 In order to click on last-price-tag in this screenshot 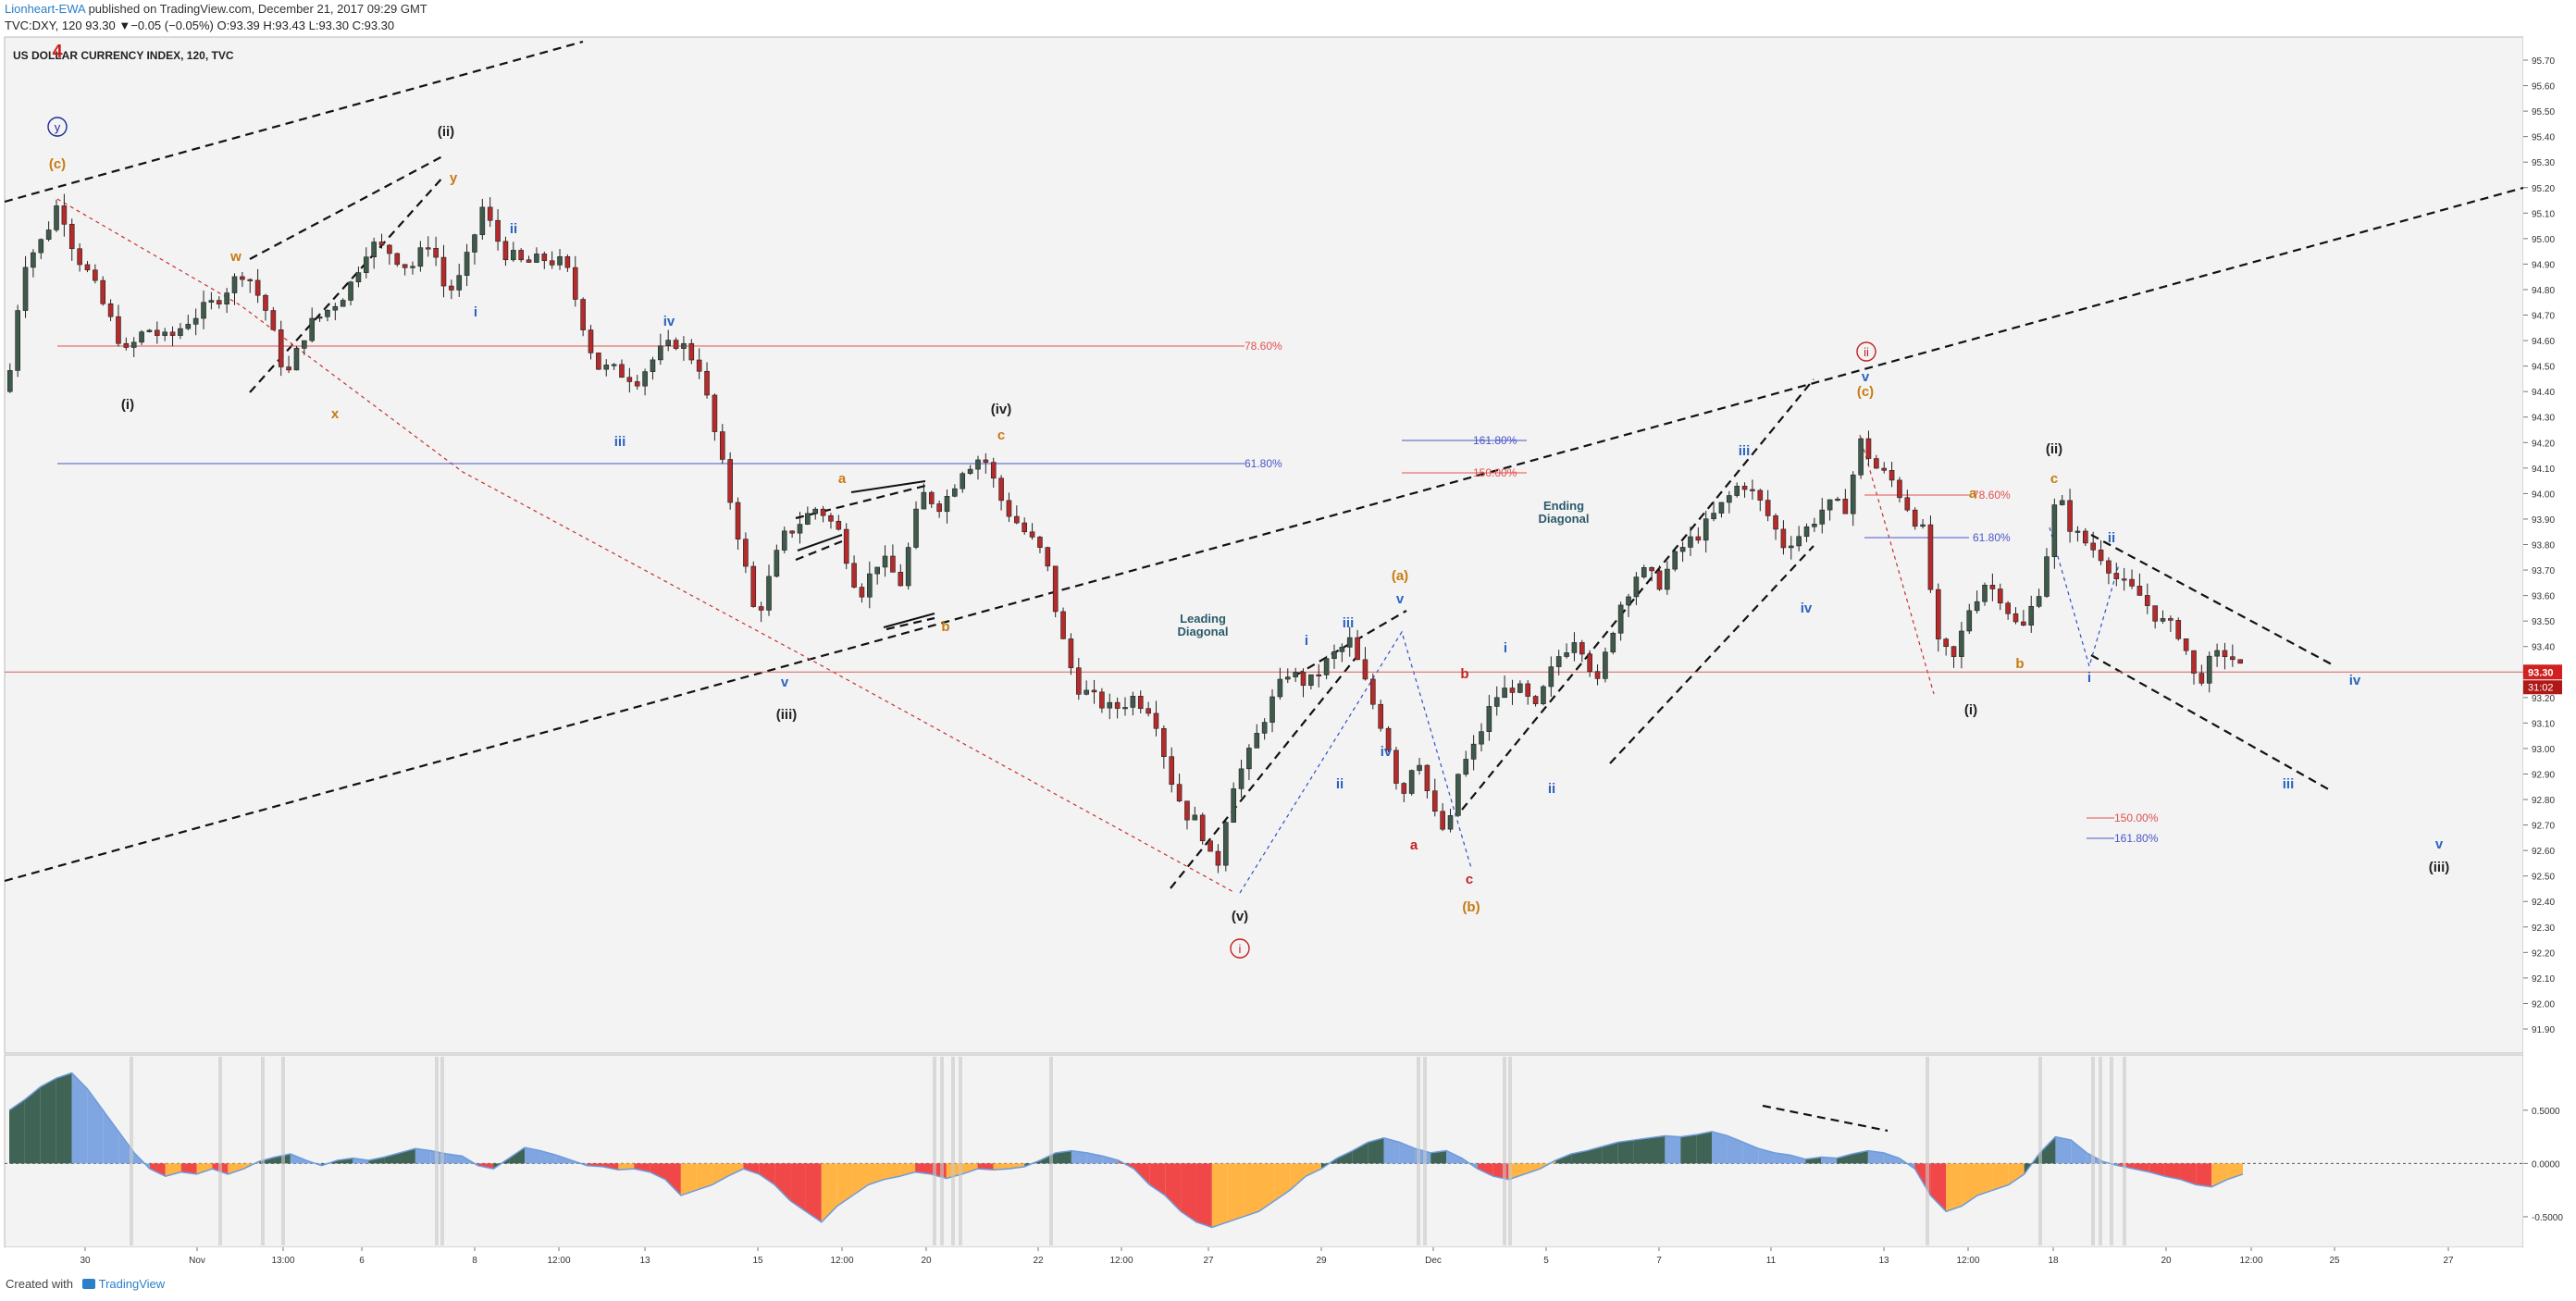, I will do `click(2543, 672)`.